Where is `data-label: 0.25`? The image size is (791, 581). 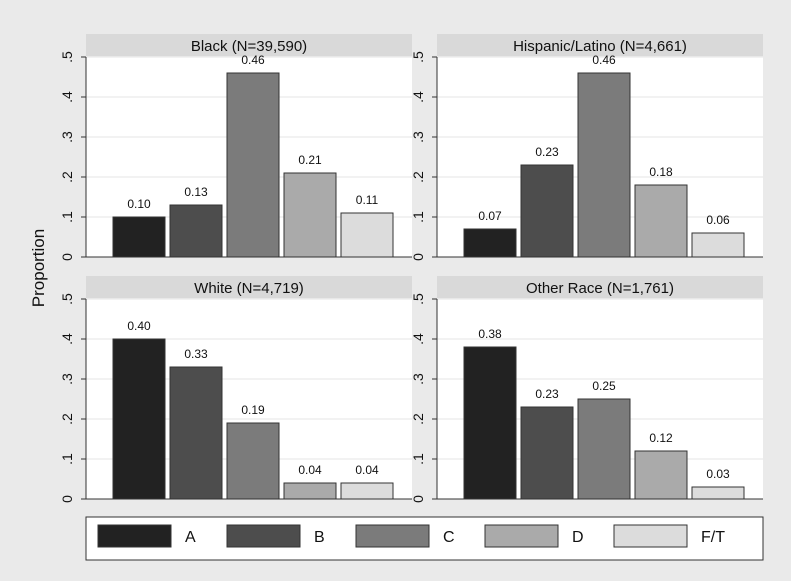
data-label: 0.25 is located at coordinates (604, 386).